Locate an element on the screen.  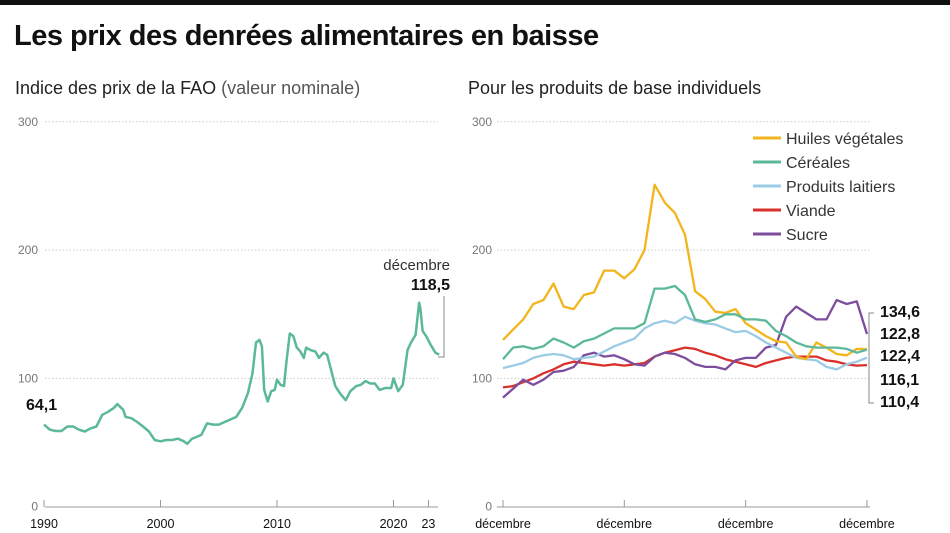
top-bar is located at coordinates (475, 2).